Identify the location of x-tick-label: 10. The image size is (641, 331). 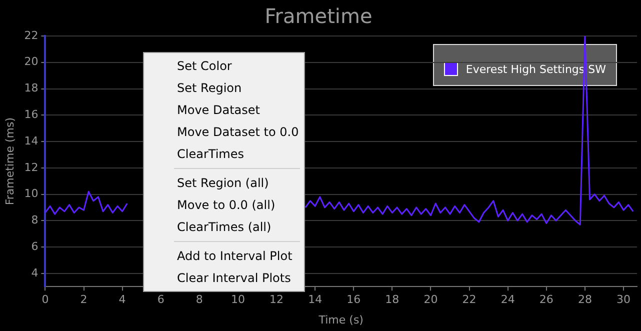
(237, 299).